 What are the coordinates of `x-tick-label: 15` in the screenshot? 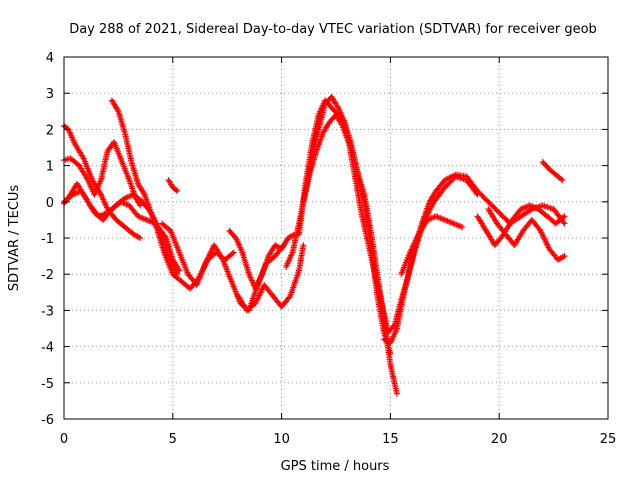 It's located at (390, 439).